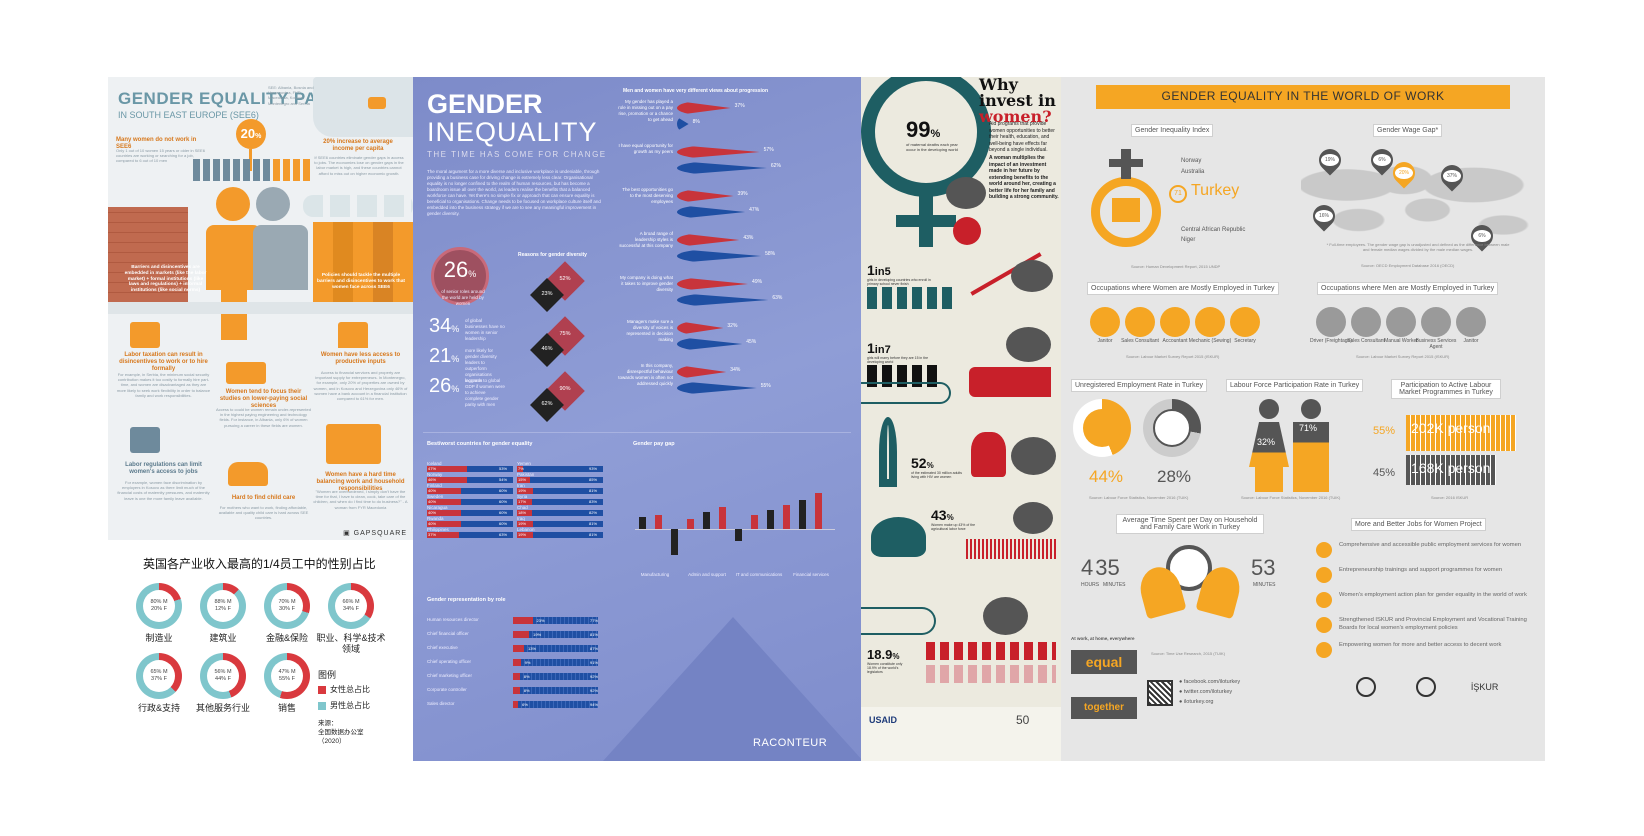 This screenshot has height=836, width=1644. I want to click on social-link: ● facebook.com/iloturkey, so click(1210, 682).